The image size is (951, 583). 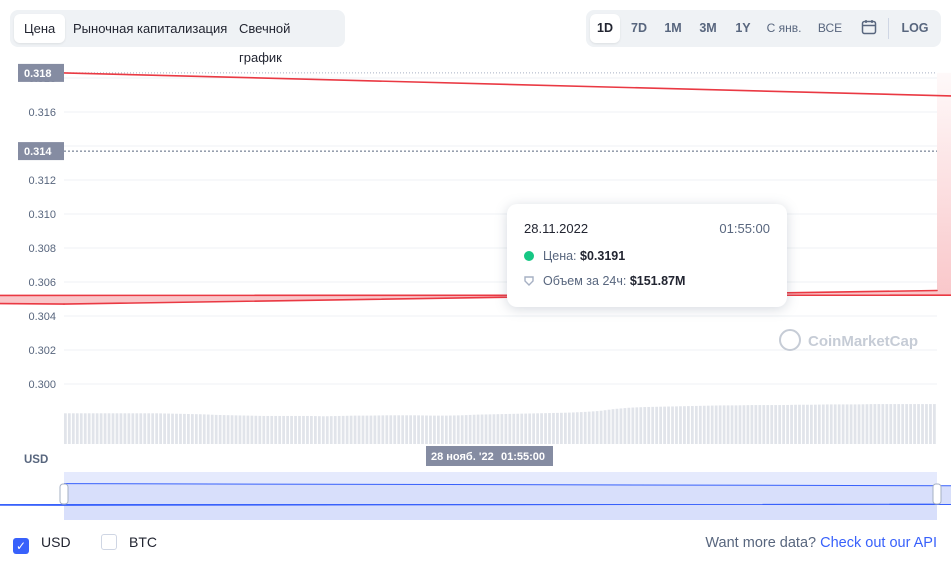 What do you see at coordinates (529, 256) in the screenshot?
I see `price-dot-icon` at bounding box center [529, 256].